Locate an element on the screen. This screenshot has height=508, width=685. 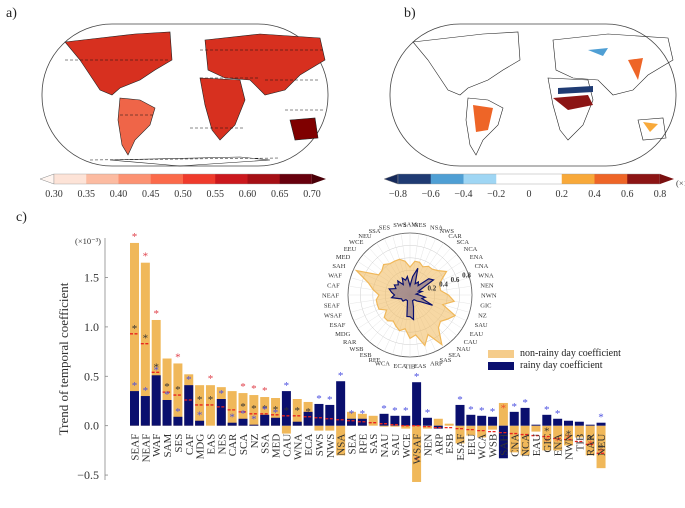
x-tick-label: WNA is located at coordinates (298, 447).